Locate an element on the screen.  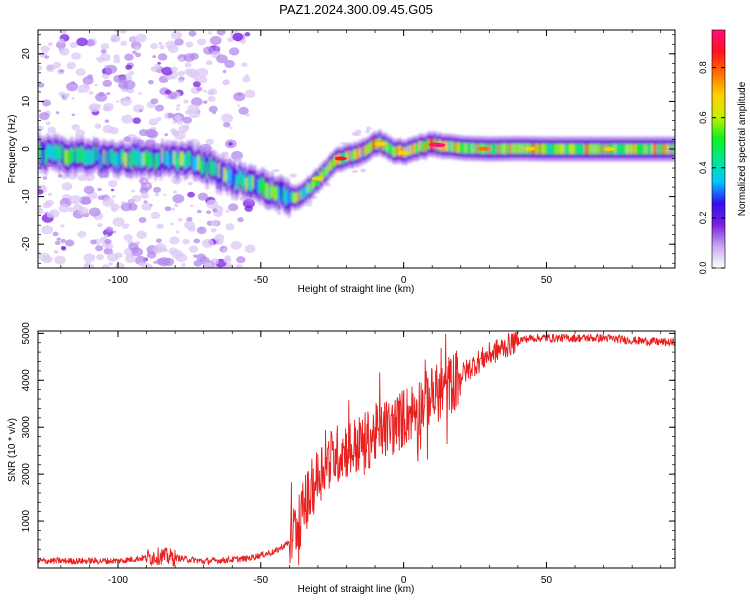
snr-y-tick-label: 4000 is located at coordinates (26, 380).